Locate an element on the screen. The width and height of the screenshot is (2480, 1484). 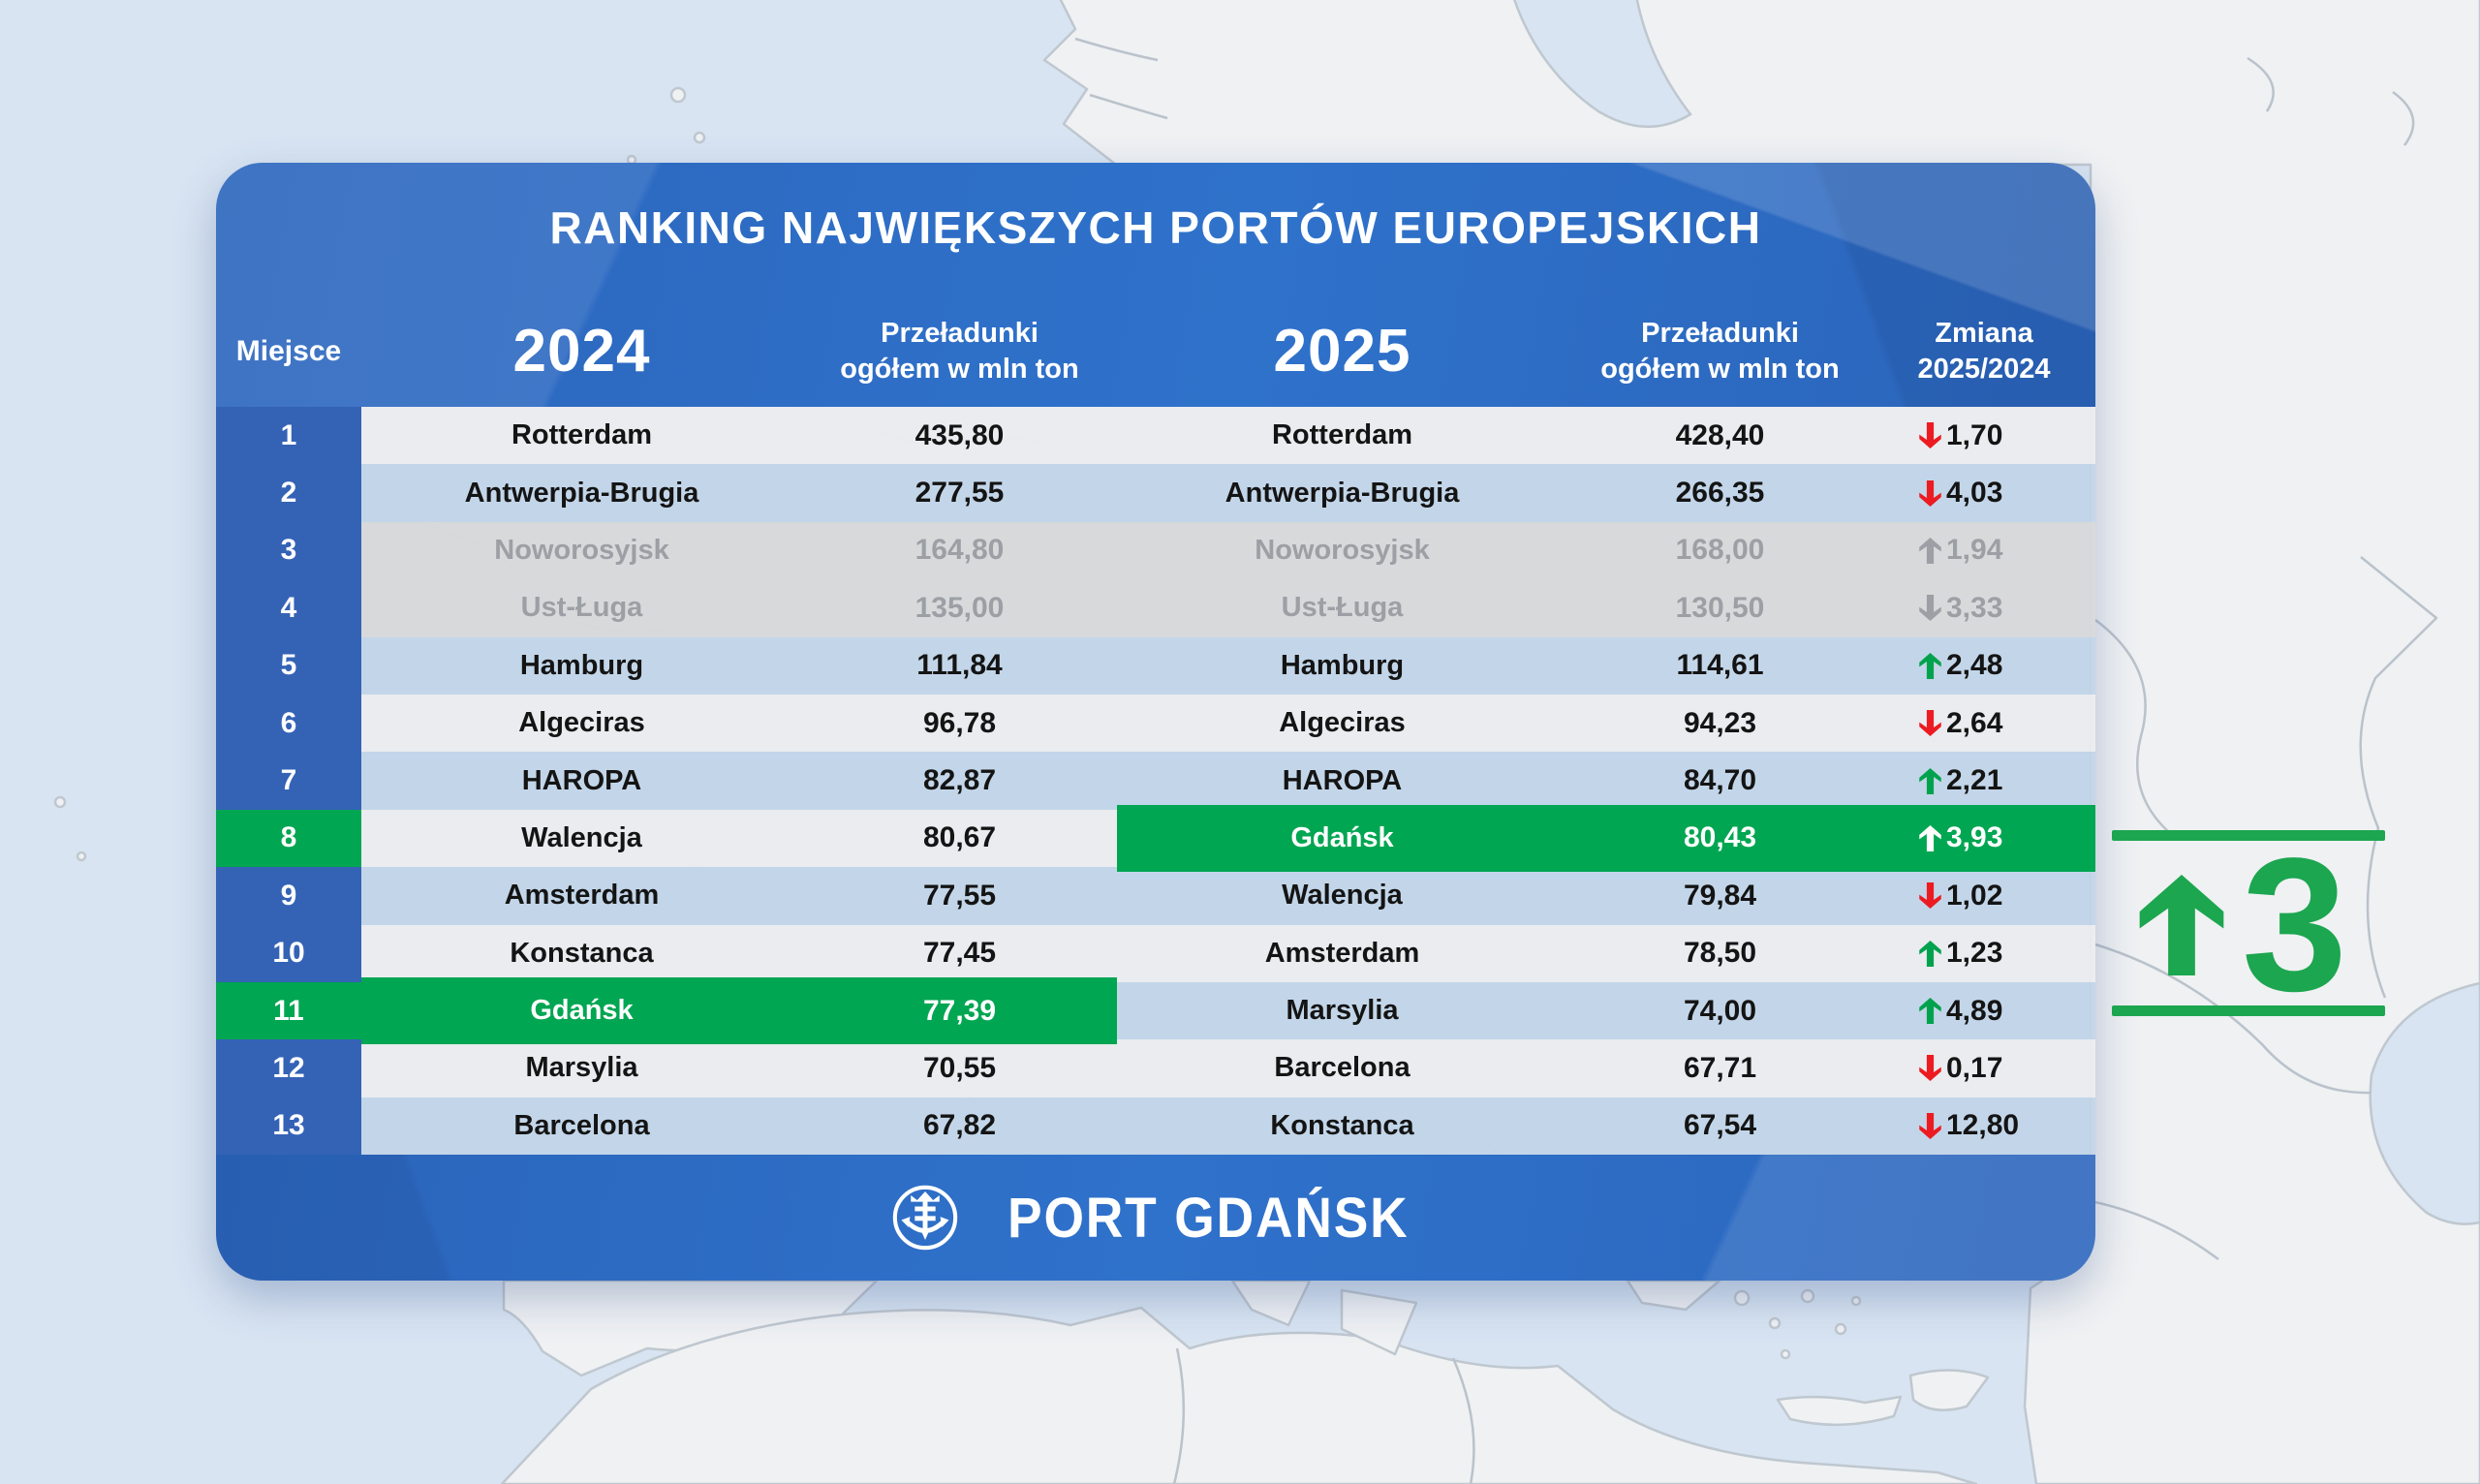
rank-number: 9 is located at coordinates (288, 895).